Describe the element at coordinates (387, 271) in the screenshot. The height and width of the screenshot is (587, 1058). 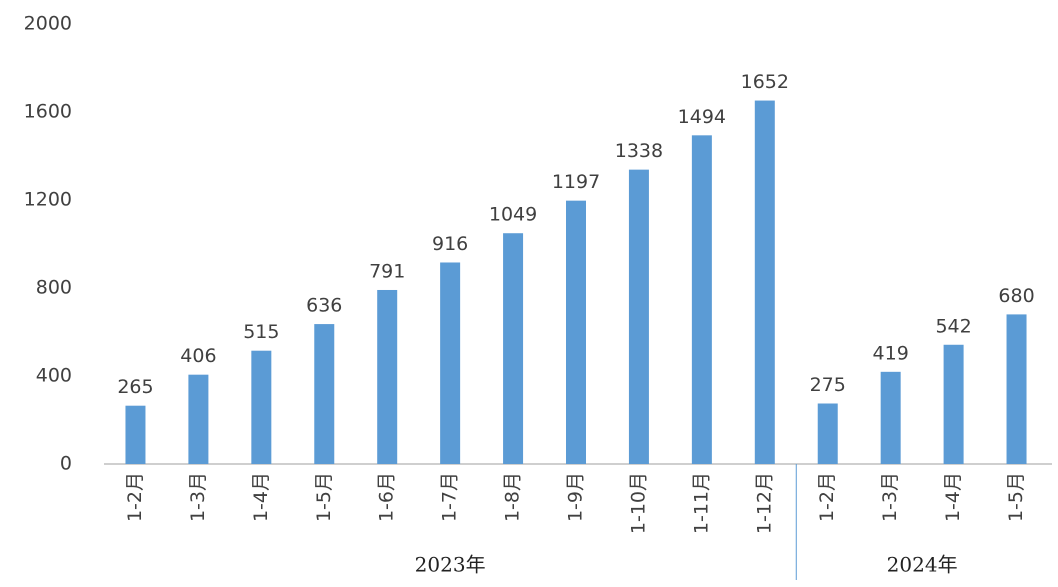
I see `value-label: 791` at that location.